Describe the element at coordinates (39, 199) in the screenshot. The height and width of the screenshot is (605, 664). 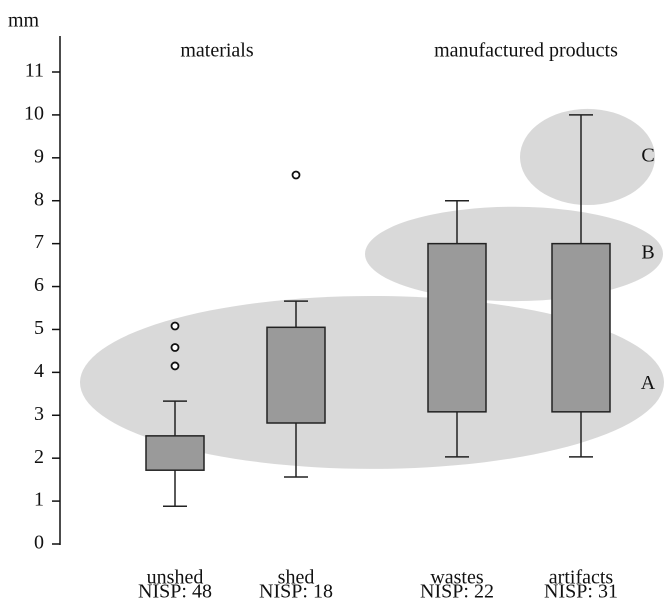
I see `y-tick-label: 8` at that location.